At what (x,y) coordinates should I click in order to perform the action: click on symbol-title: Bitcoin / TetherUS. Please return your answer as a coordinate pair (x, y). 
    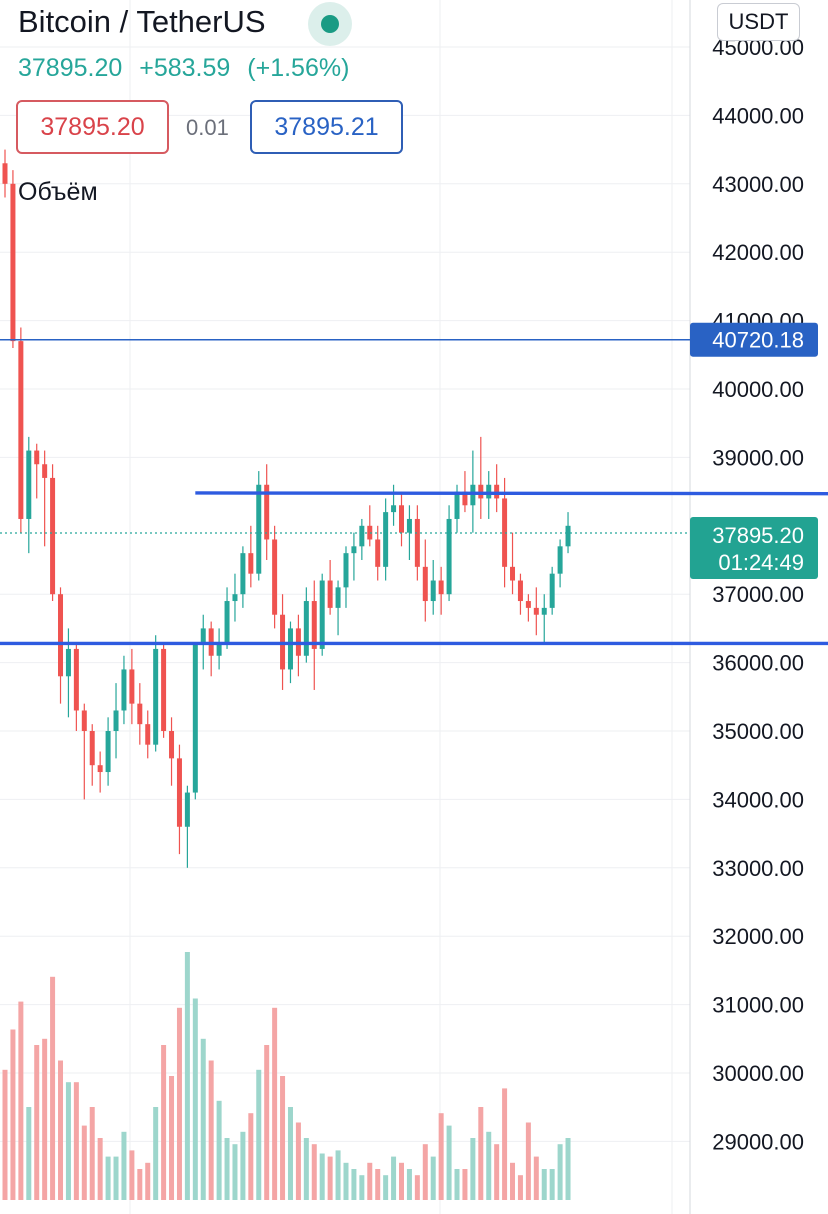
    Looking at the image, I should click on (142, 21).